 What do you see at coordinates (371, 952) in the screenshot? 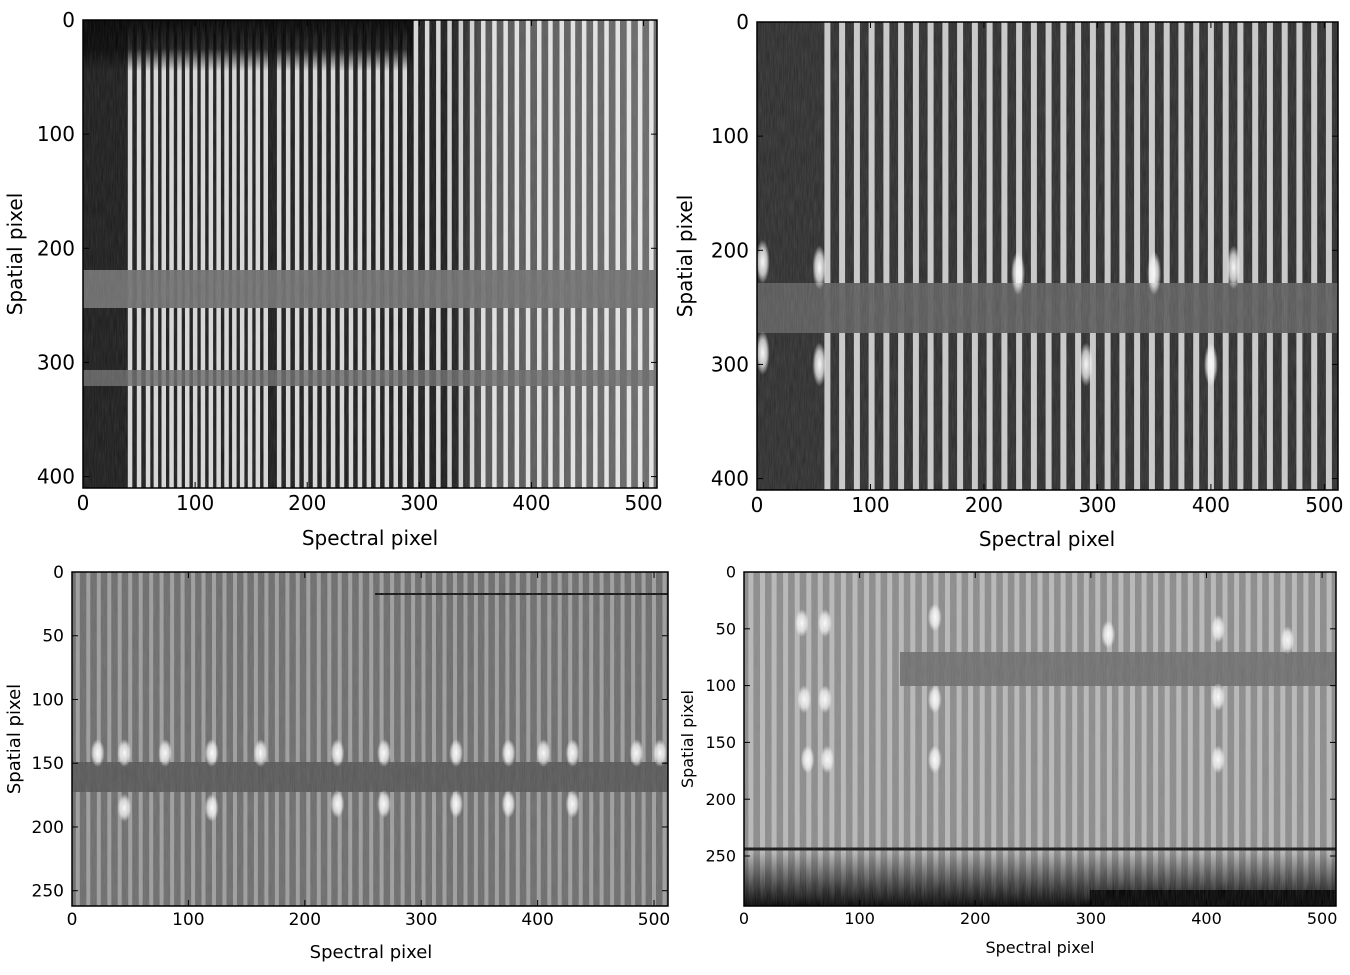
I see `panel-bottom-left-xlabel: Spectral pixel` at bounding box center [371, 952].